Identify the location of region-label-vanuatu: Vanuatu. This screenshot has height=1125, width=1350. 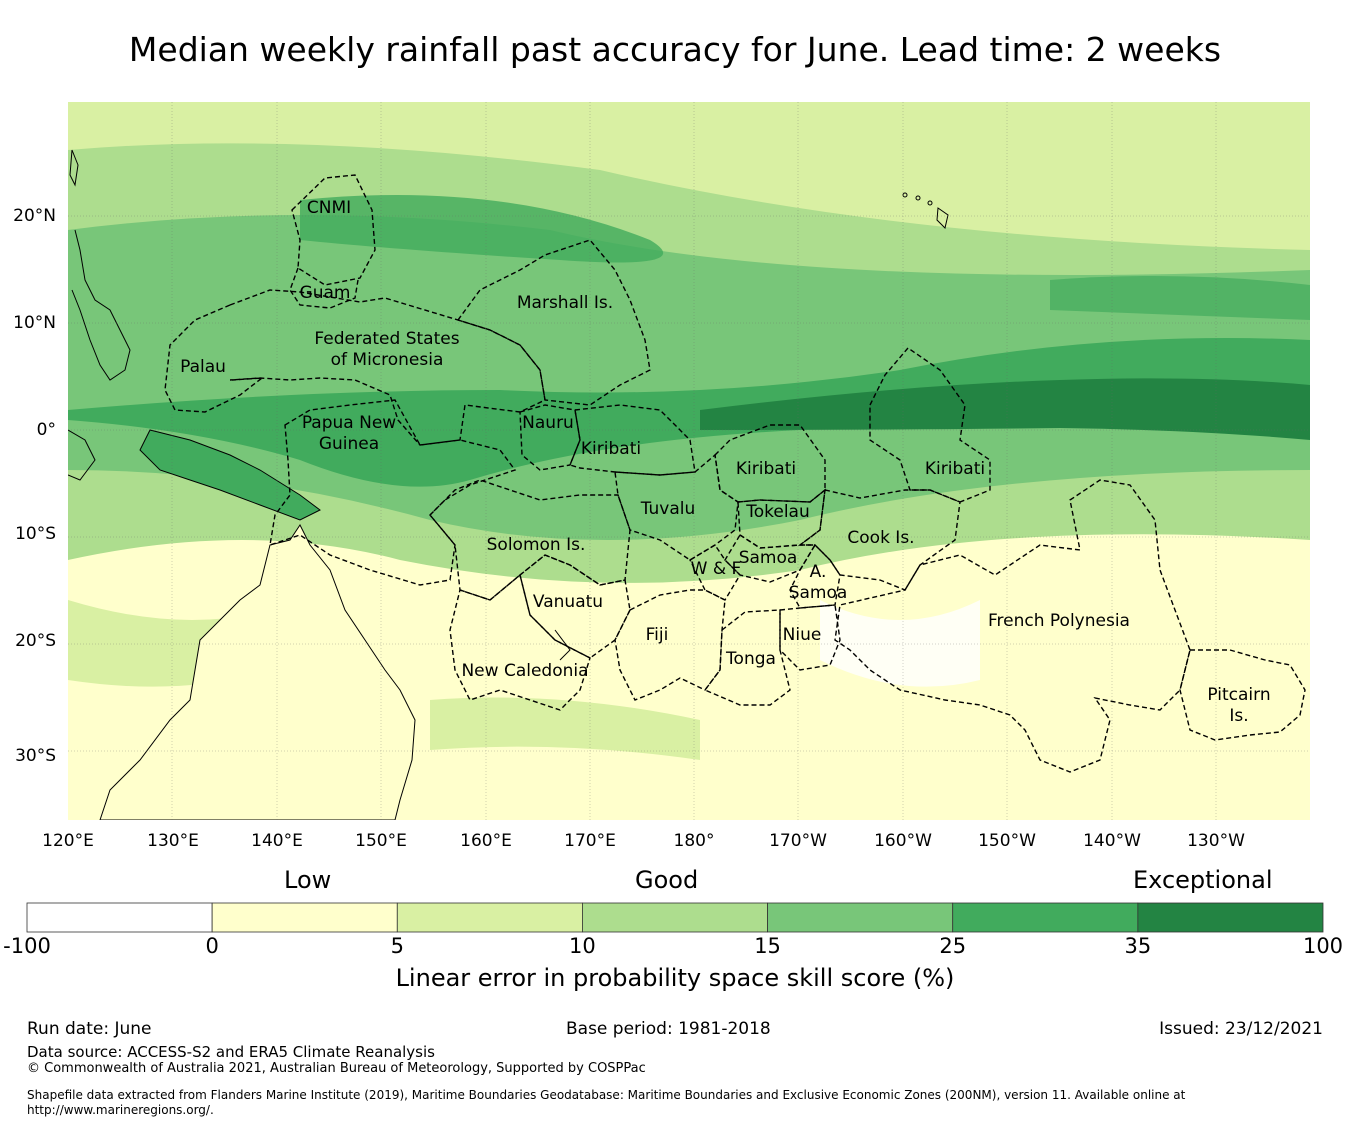
(568, 602).